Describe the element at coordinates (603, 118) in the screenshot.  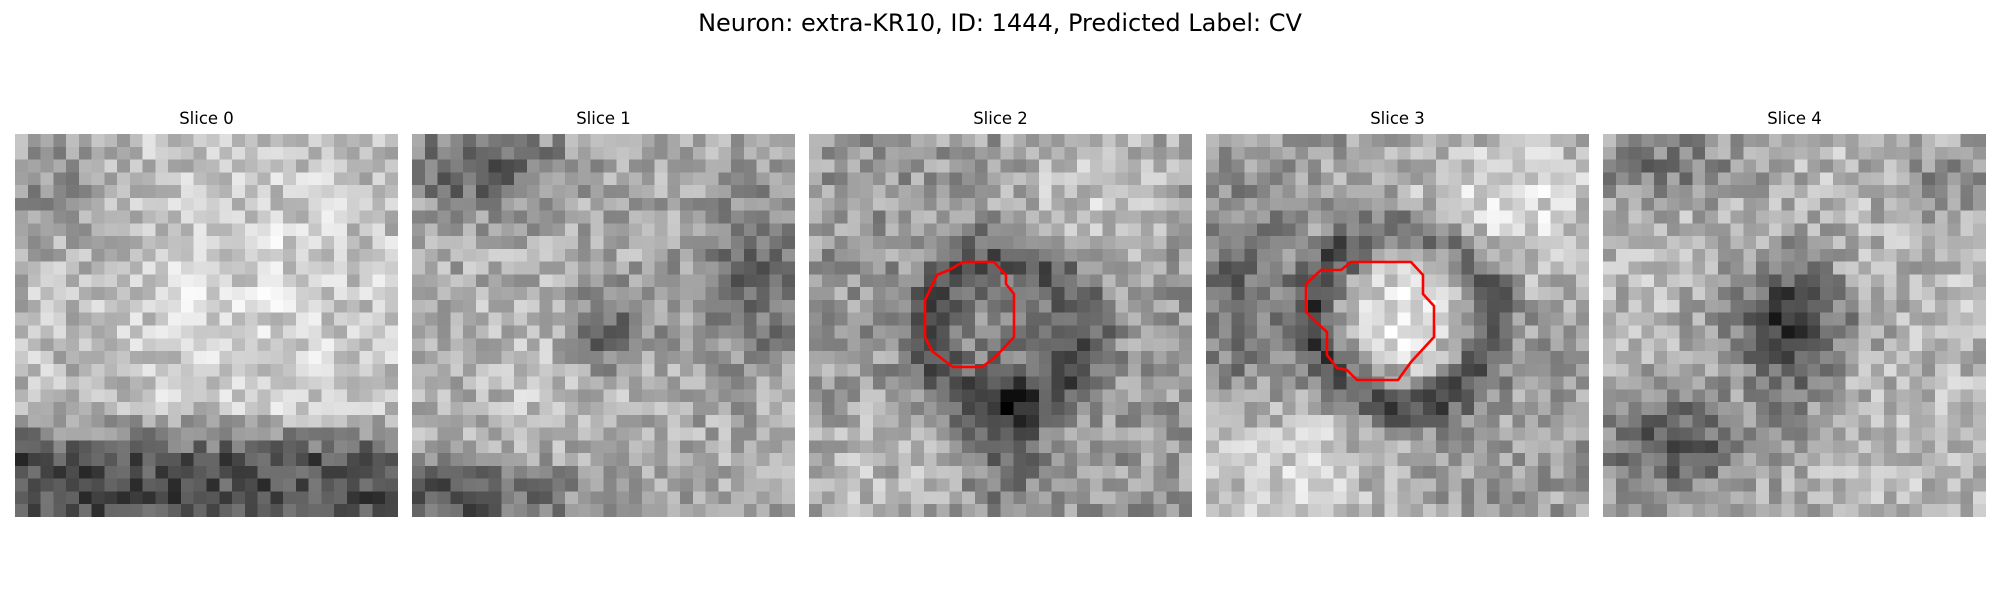
I see `slice-title-1: Slice 1` at that location.